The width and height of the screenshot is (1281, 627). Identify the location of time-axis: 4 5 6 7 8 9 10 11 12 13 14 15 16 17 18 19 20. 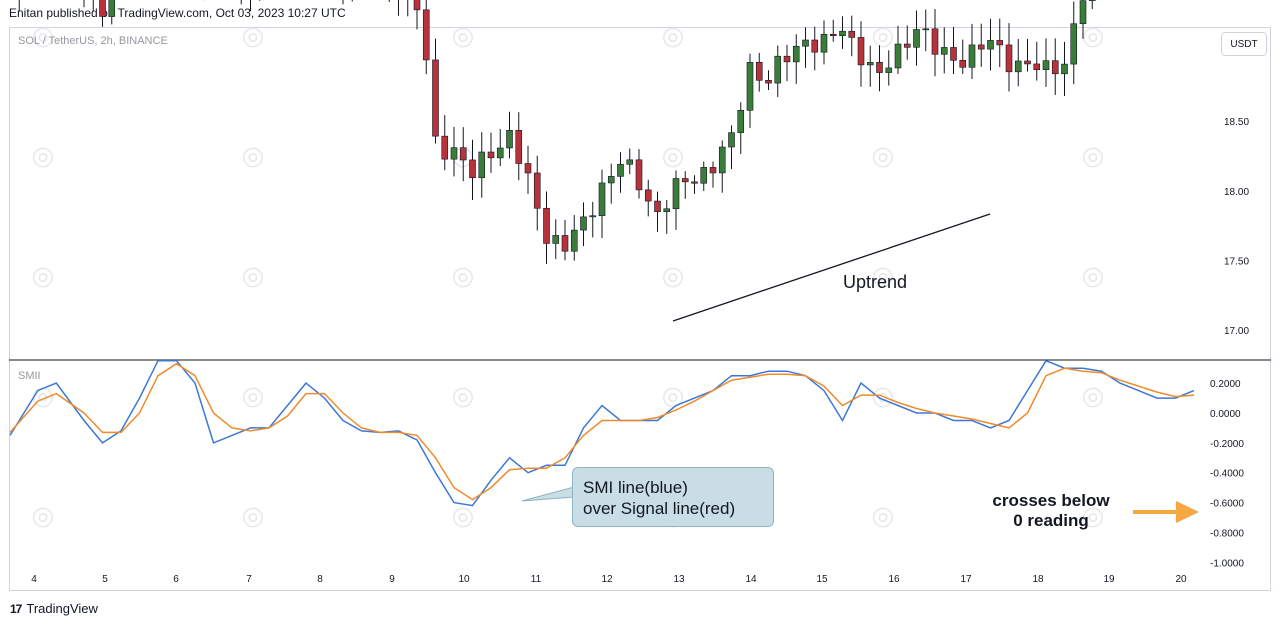
(609, 579).